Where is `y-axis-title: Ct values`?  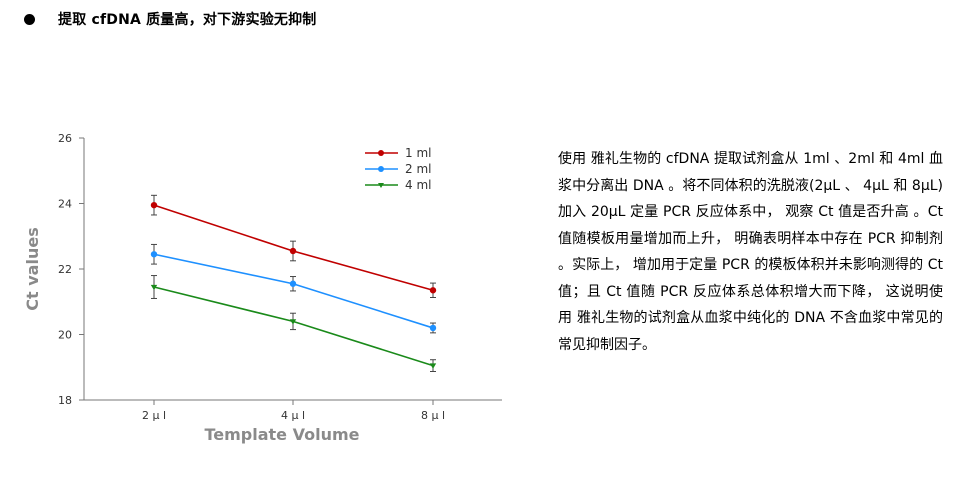 y-axis-title: Ct values is located at coordinates (32, 268).